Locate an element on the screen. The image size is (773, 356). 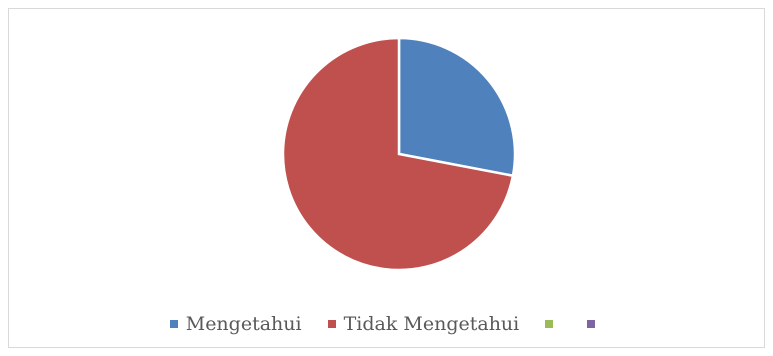
legend-label-tidak-mengetahui: Tidak Mengetahui is located at coordinates (431, 324).